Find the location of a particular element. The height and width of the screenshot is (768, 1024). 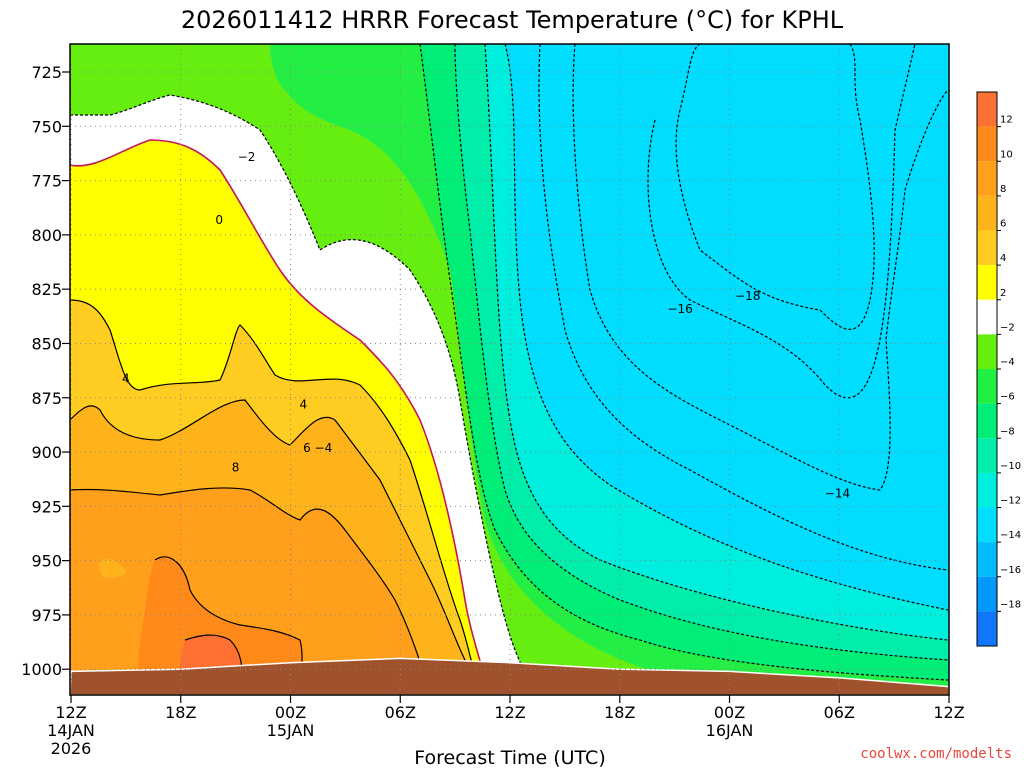

colorbar-label: −10 is located at coordinates (1010, 466).